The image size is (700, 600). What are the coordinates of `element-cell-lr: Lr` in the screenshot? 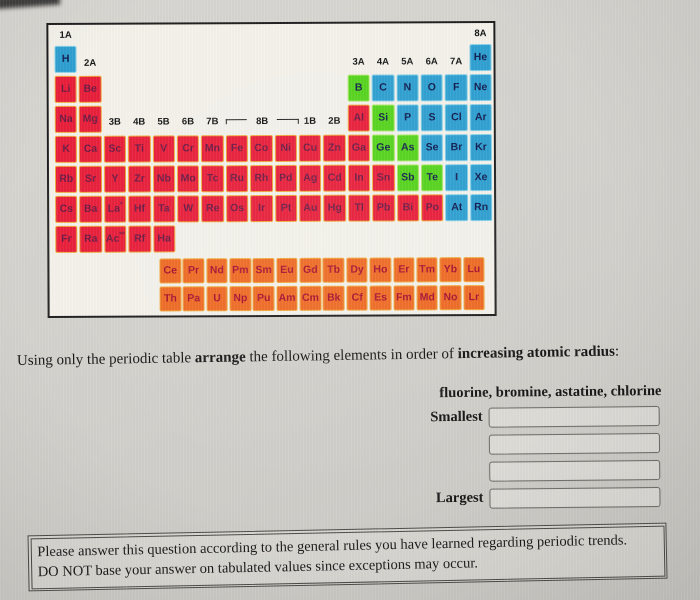 It's located at (474, 298).